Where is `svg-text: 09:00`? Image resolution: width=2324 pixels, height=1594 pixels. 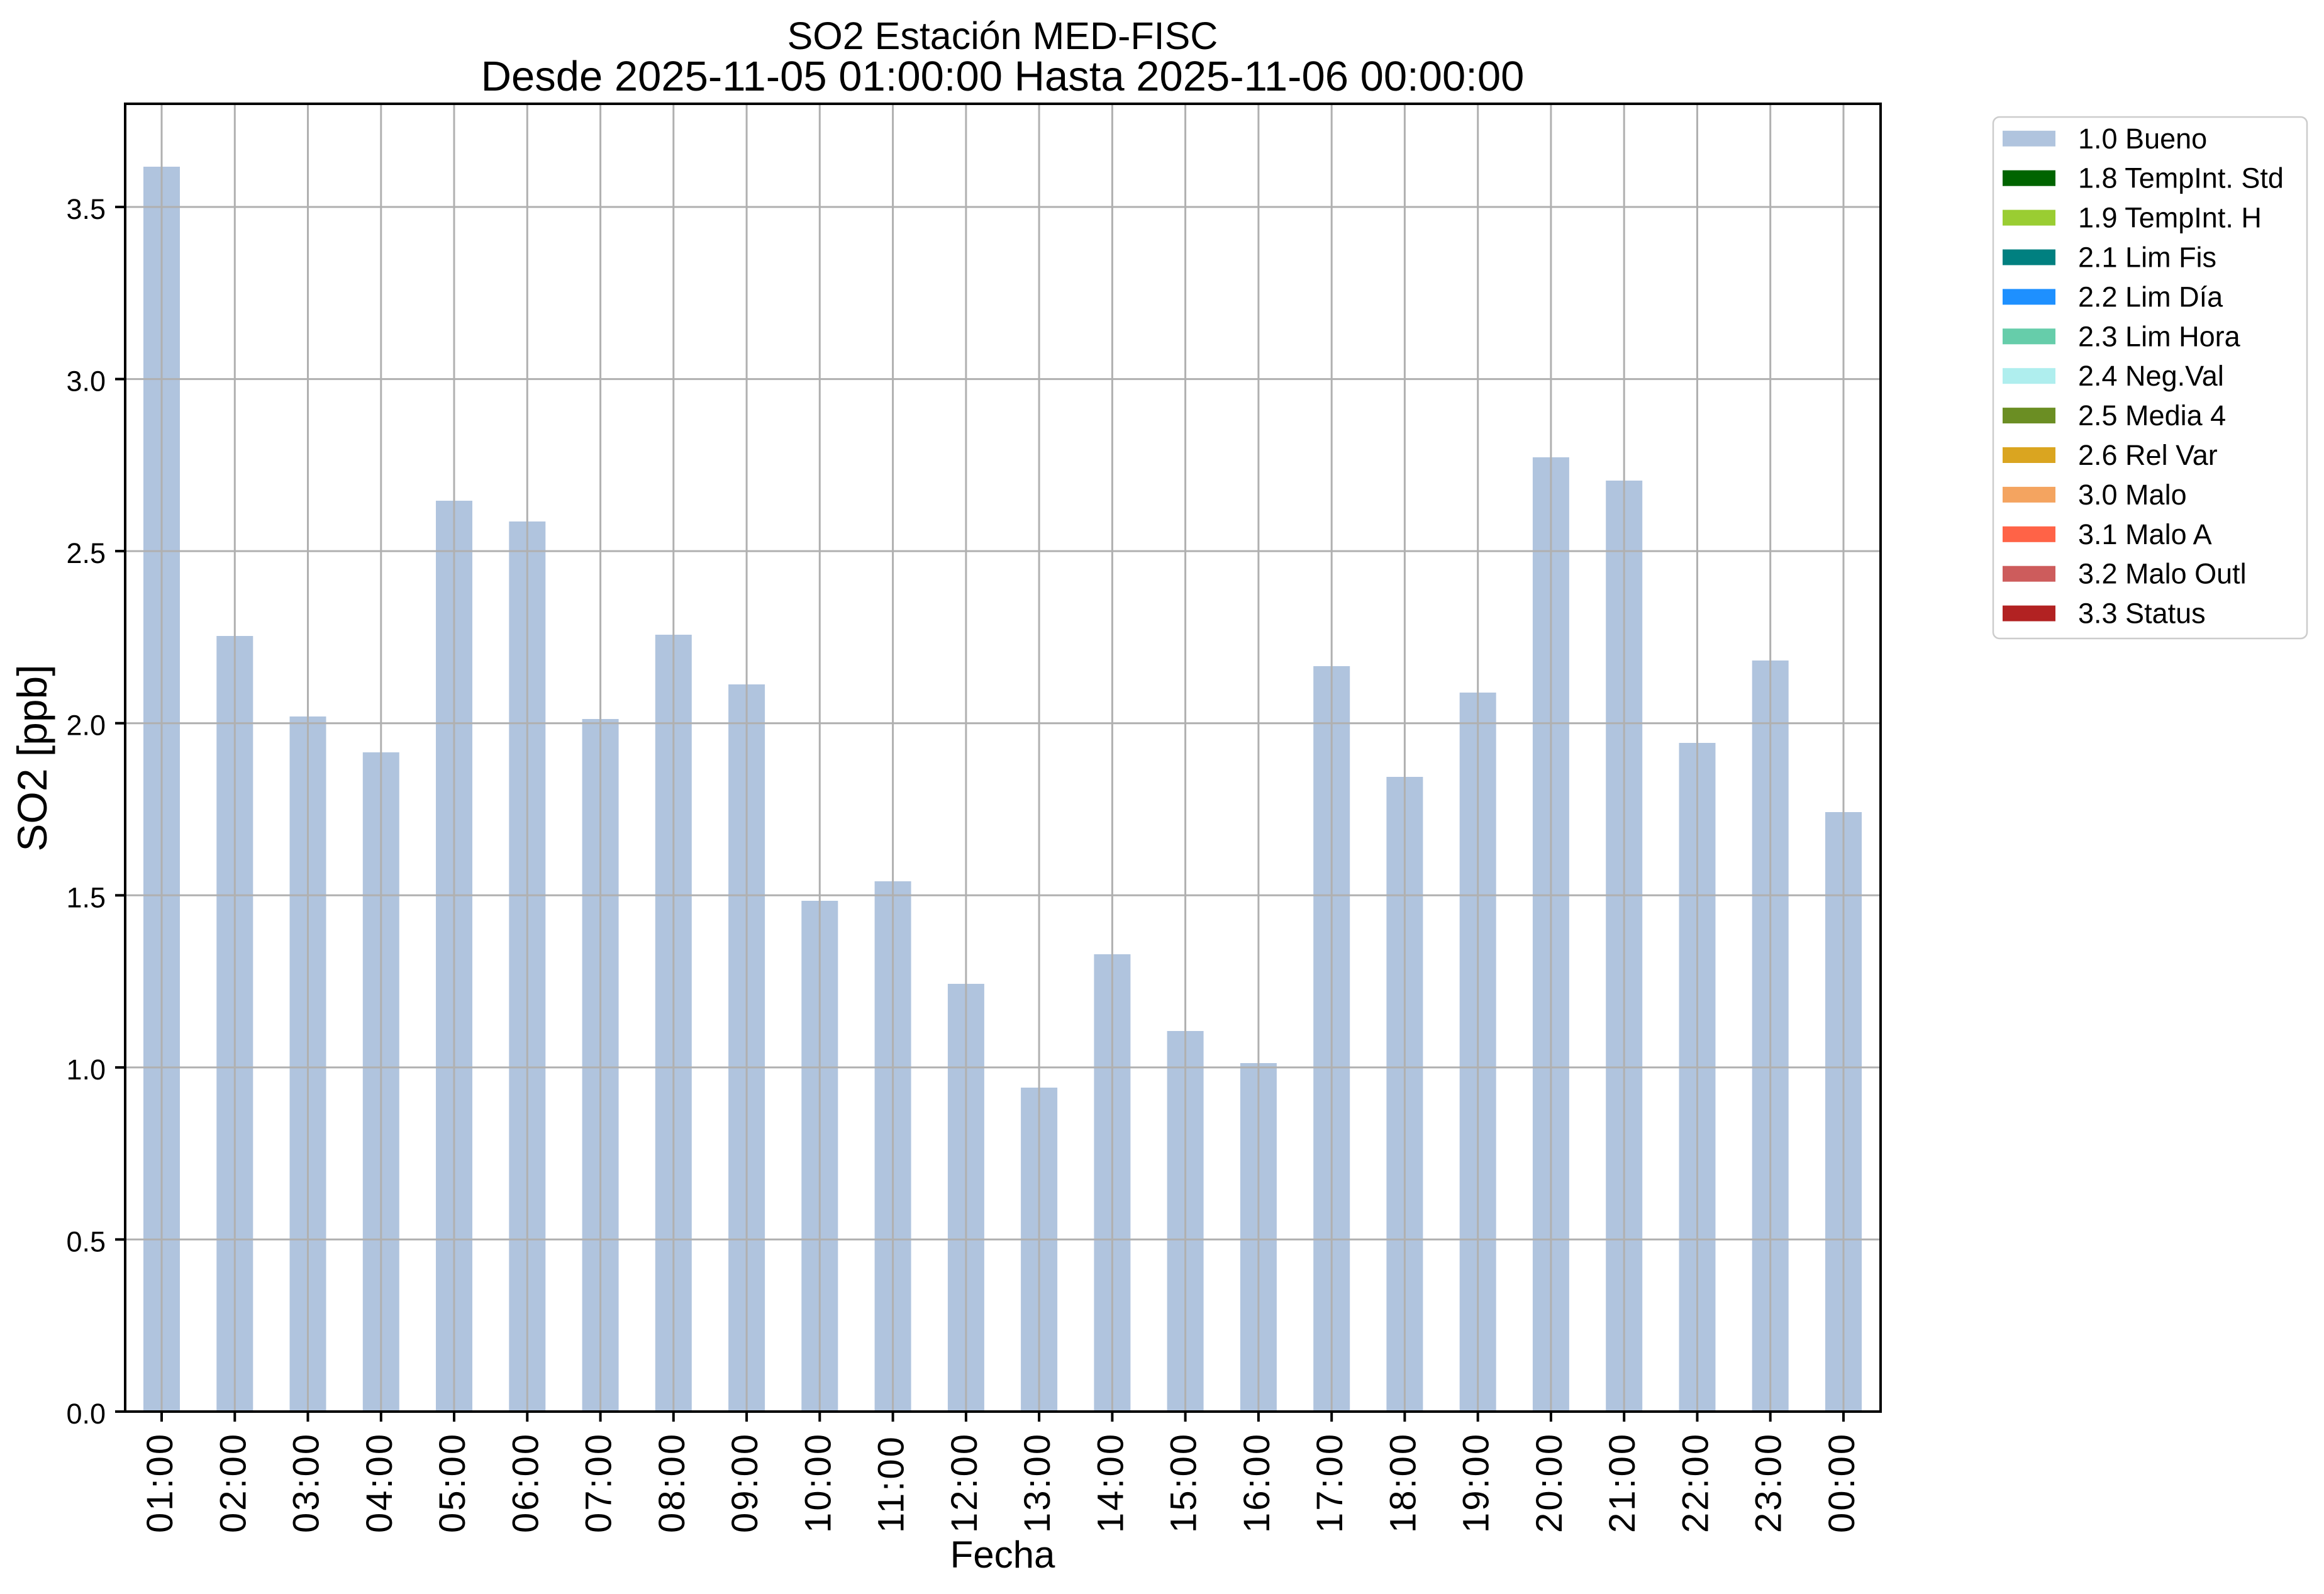 svg-text: 09:00 is located at coordinates (745, 1482).